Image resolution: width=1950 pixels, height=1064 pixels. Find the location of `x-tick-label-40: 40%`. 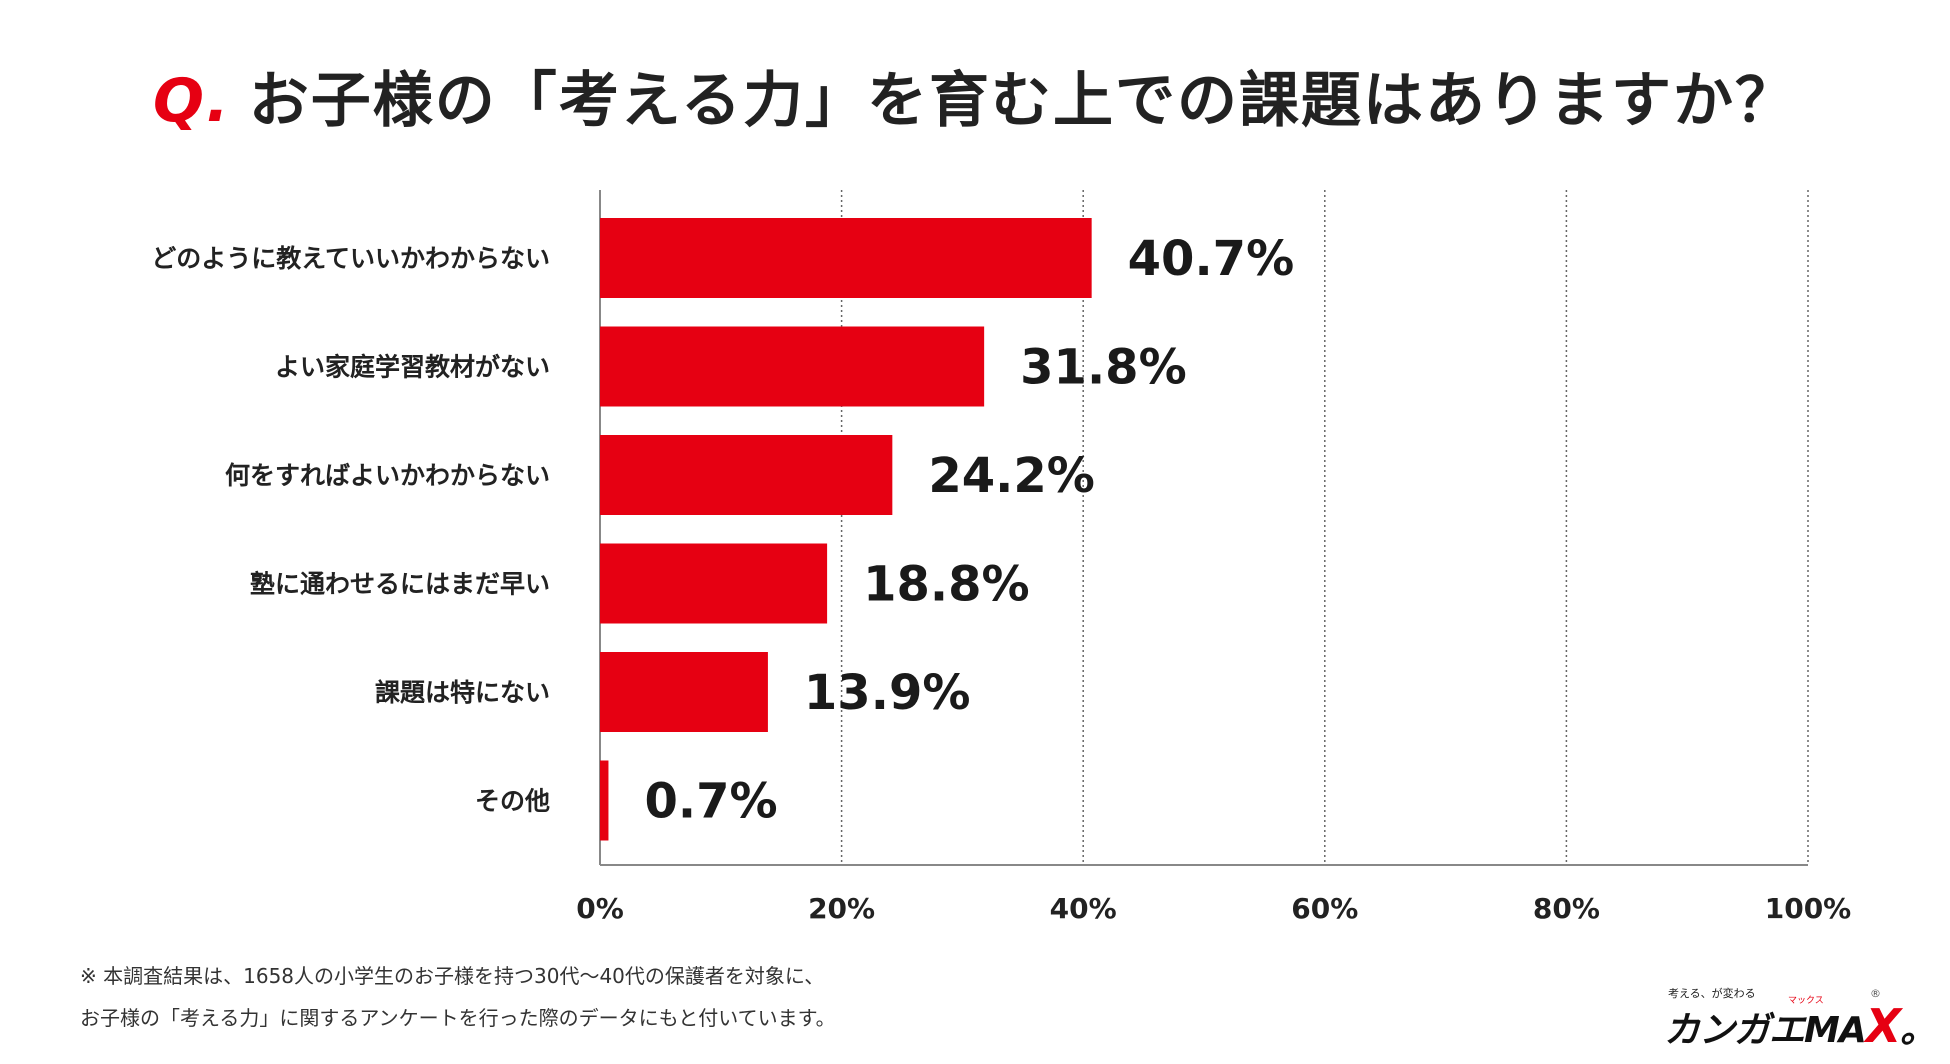

x-tick-label-40: 40% is located at coordinates (1083, 908).